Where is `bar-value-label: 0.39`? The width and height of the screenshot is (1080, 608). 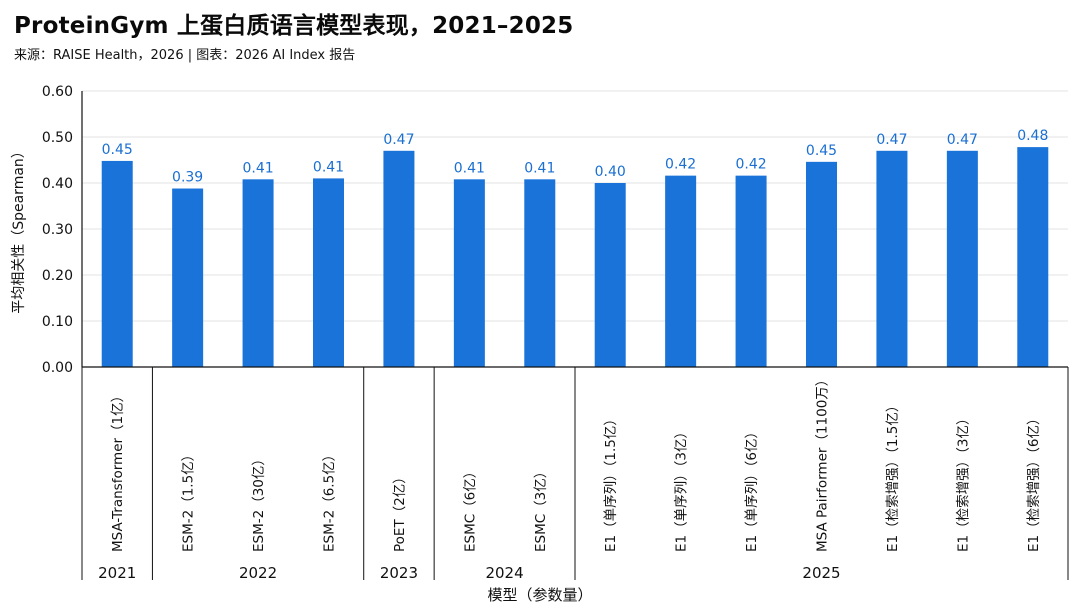
bar-value-label: 0.39 is located at coordinates (187, 178).